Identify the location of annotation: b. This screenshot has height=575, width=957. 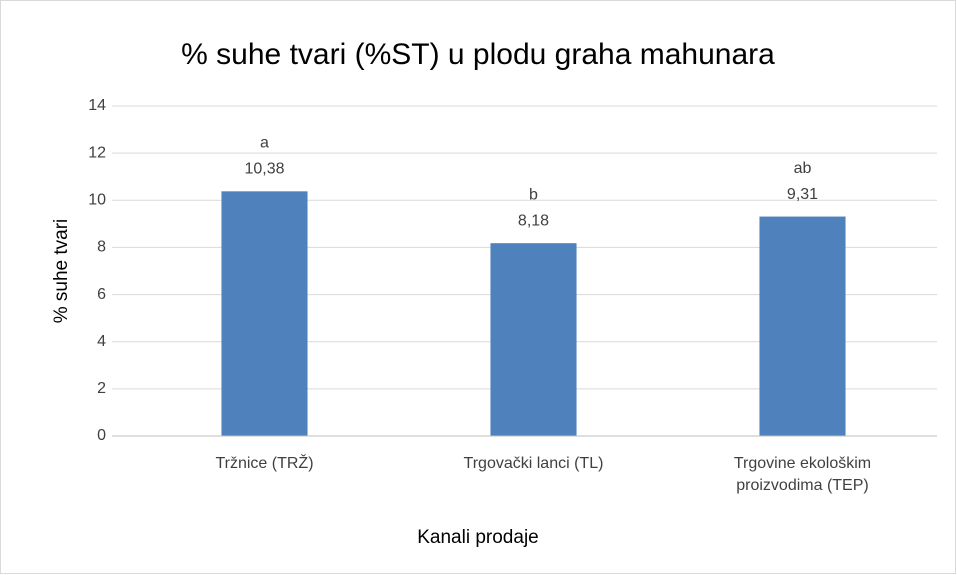
(533, 194).